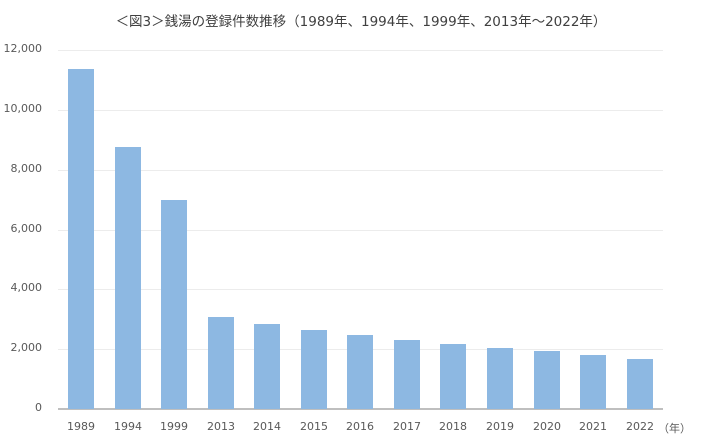  What do you see at coordinates (407, 426) in the screenshot?
I see `x-tick-label: 2017` at bounding box center [407, 426].